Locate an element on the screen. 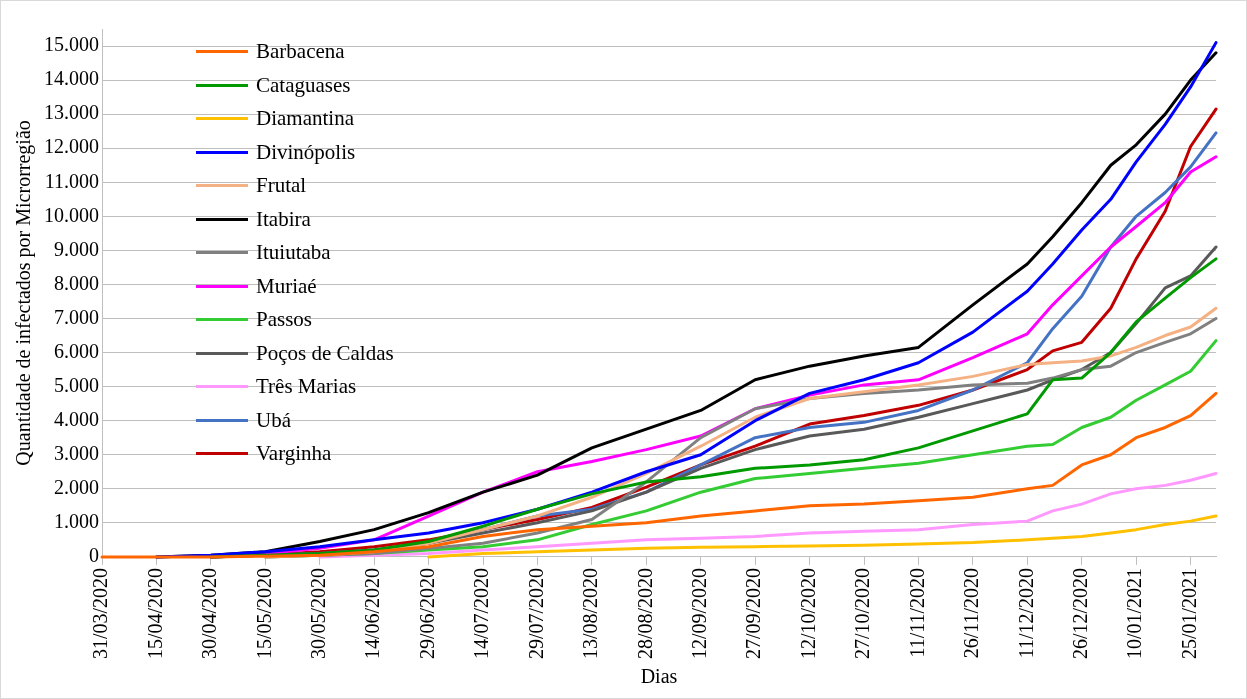  legend-label: Três Marias is located at coordinates (306, 387).